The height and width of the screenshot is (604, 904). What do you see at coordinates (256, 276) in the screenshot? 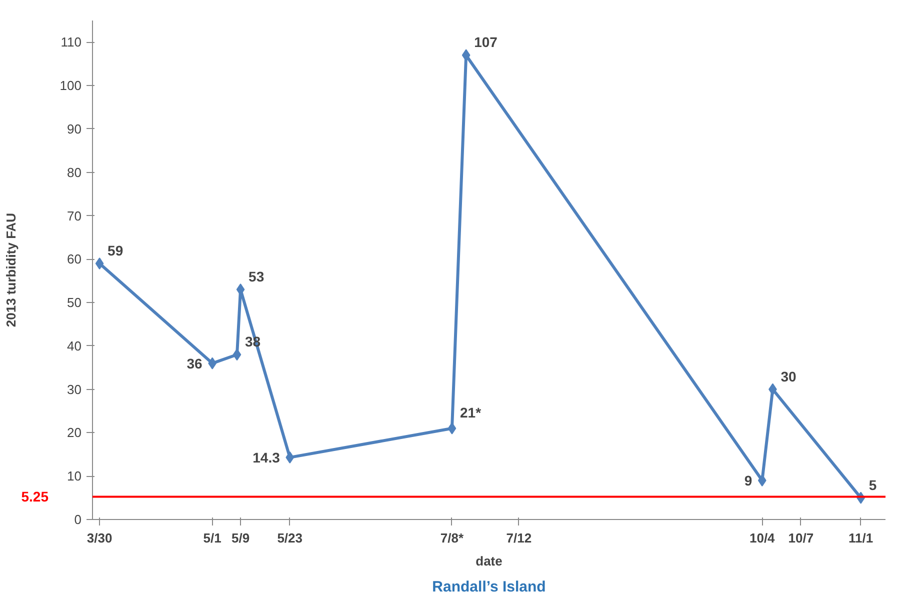
I see `data-label: 53` at bounding box center [256, 276].